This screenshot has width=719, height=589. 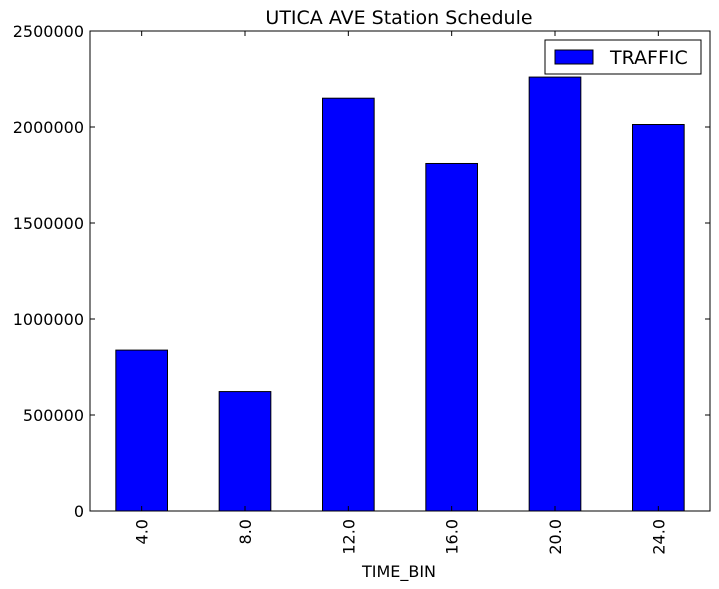 What do you see at coordinates (398, 18) in the screenshot?
I see `chart-title: UTICA AVE Station Schedule` at bounding box center [398, 18].